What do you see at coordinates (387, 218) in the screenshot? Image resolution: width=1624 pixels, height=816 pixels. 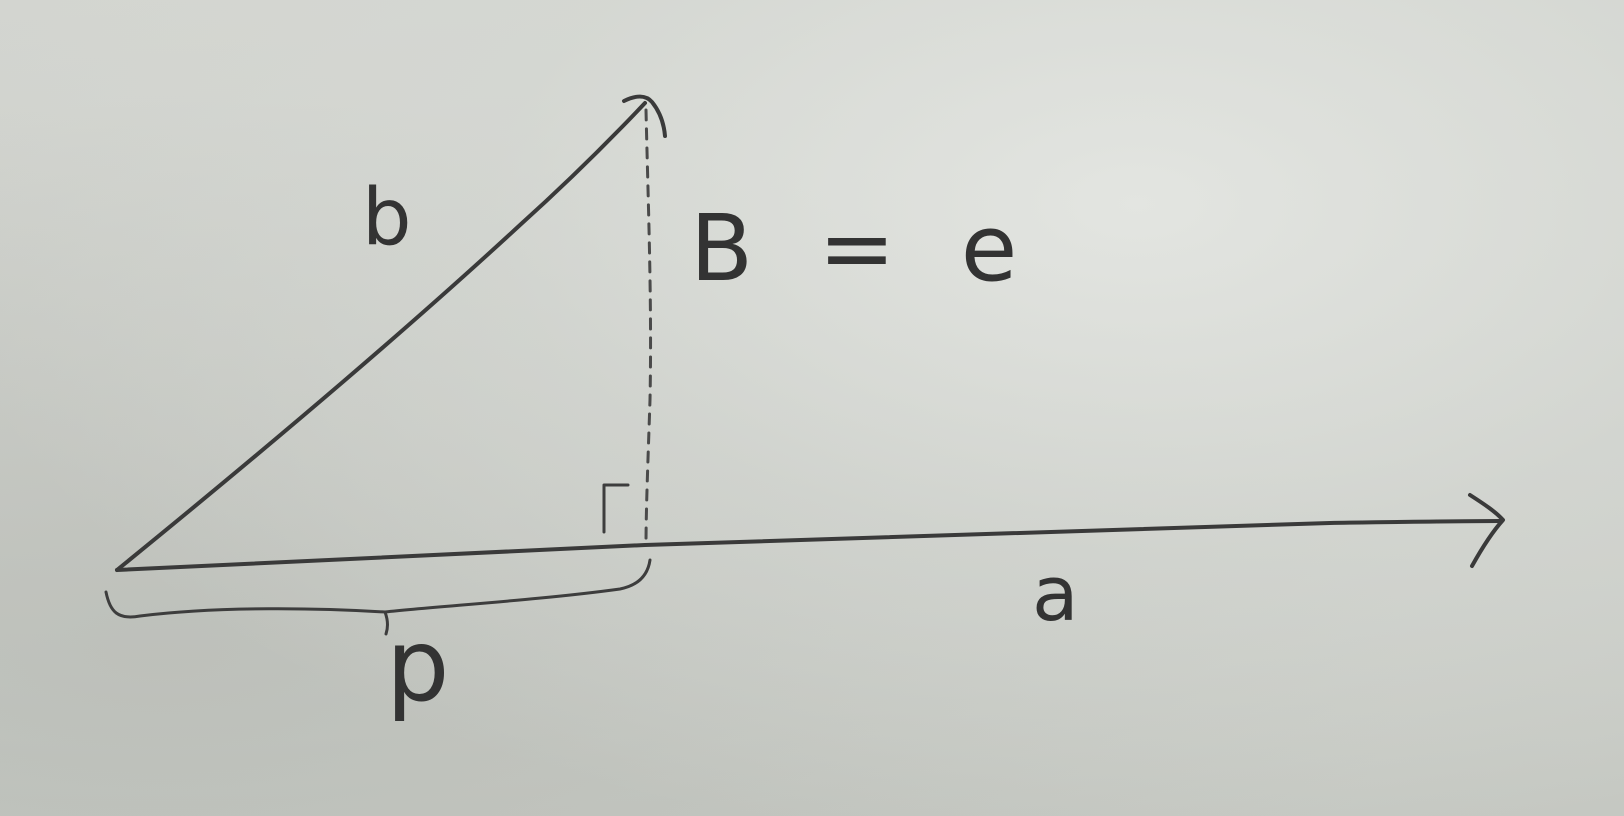 I see `label-b: b` at bounding box center [387, 218].